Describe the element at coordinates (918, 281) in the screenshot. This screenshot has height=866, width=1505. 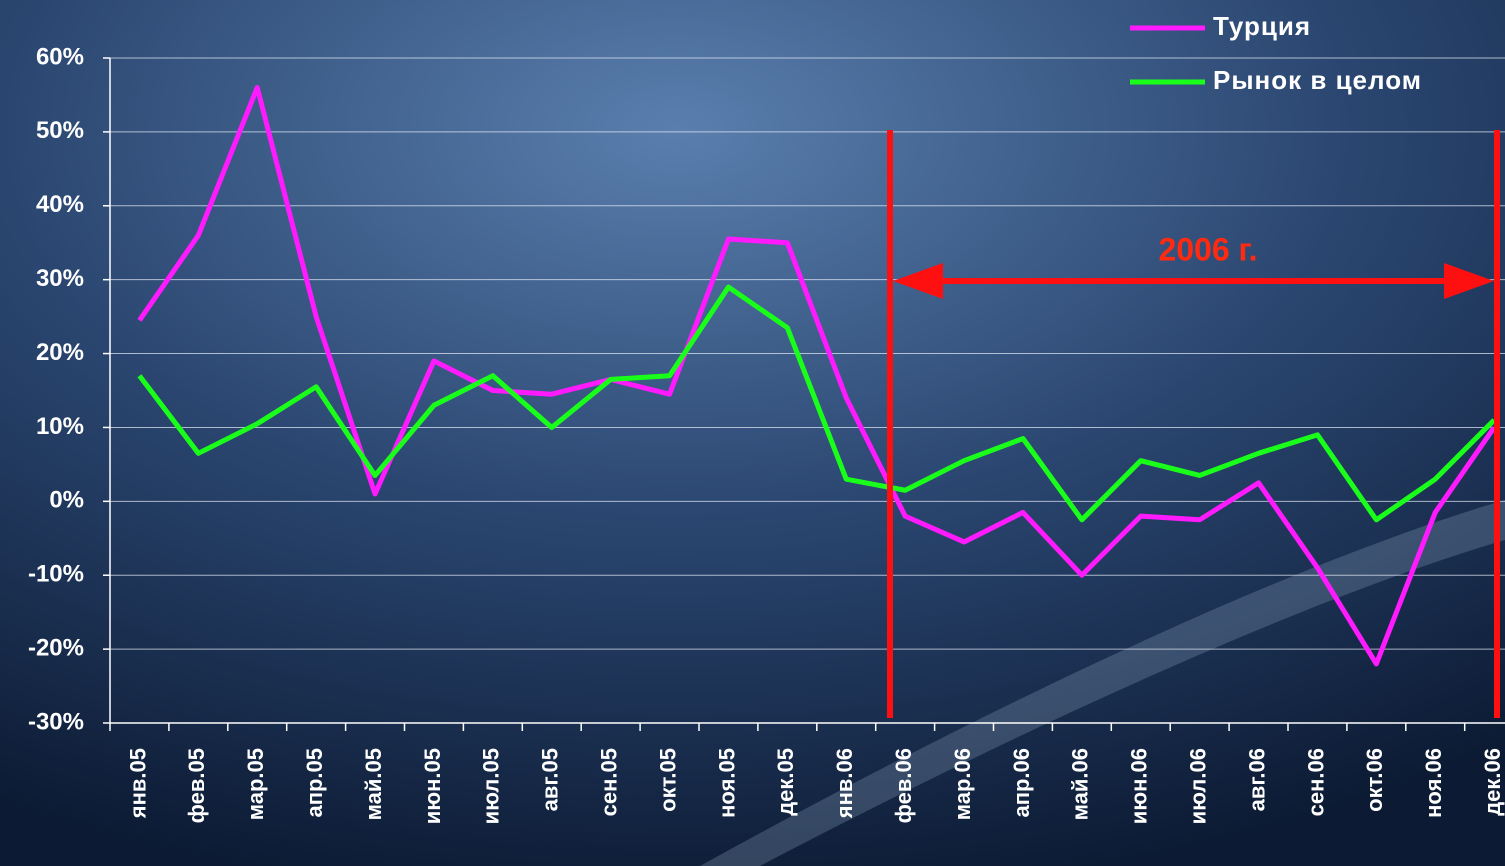
I see `arrow-head-left` at that location.